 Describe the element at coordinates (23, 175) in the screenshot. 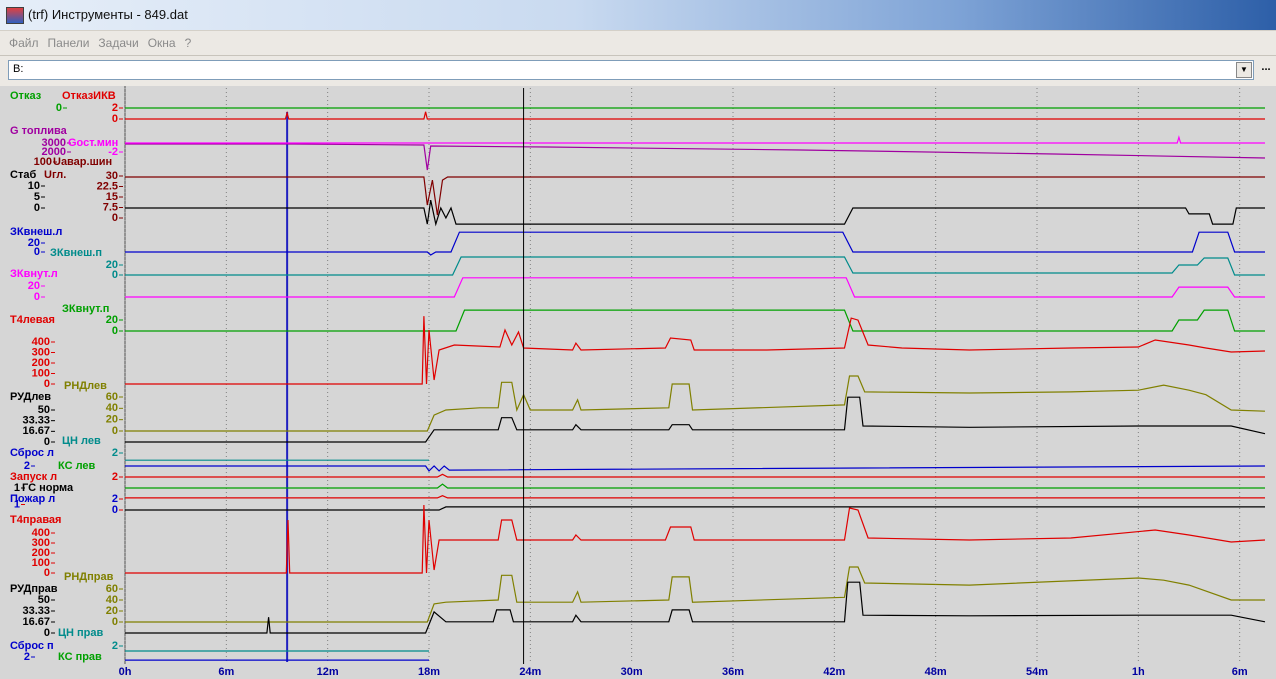

I see `series-name: Стаб` at that location.